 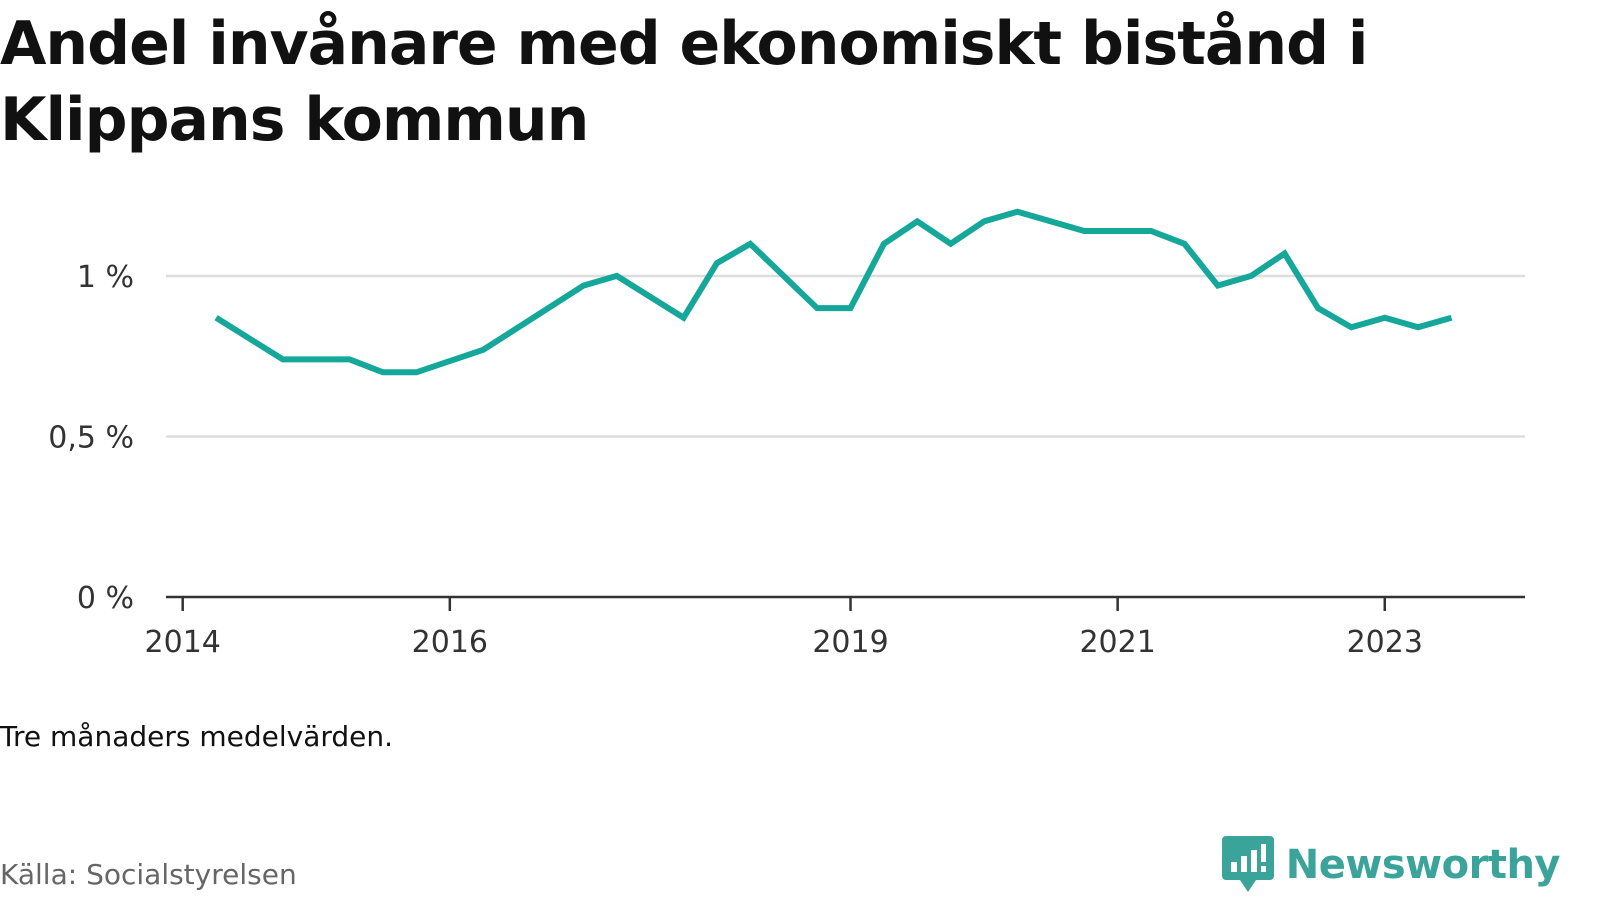 I want to click on y-tick-label: 0 %, so click(x=105, y=598).